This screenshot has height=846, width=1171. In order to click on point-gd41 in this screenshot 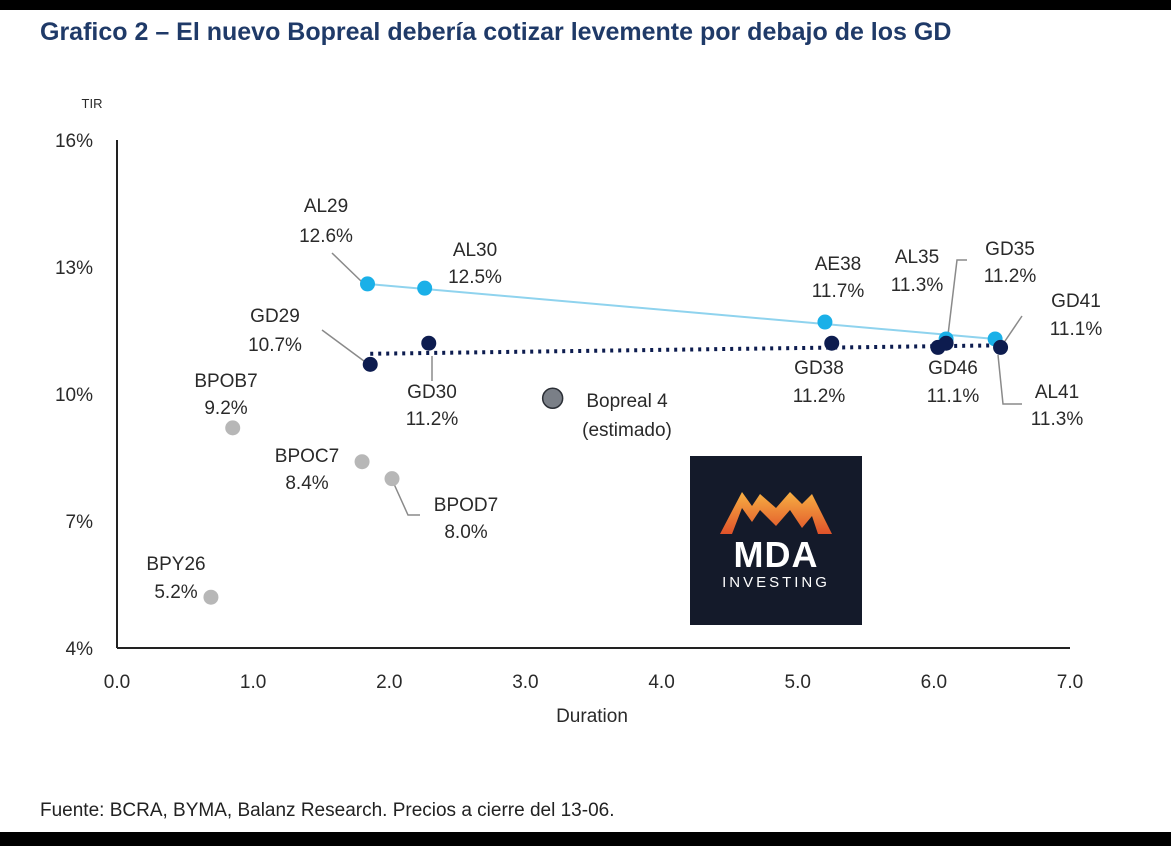, I will do `click(1001, 347)`.